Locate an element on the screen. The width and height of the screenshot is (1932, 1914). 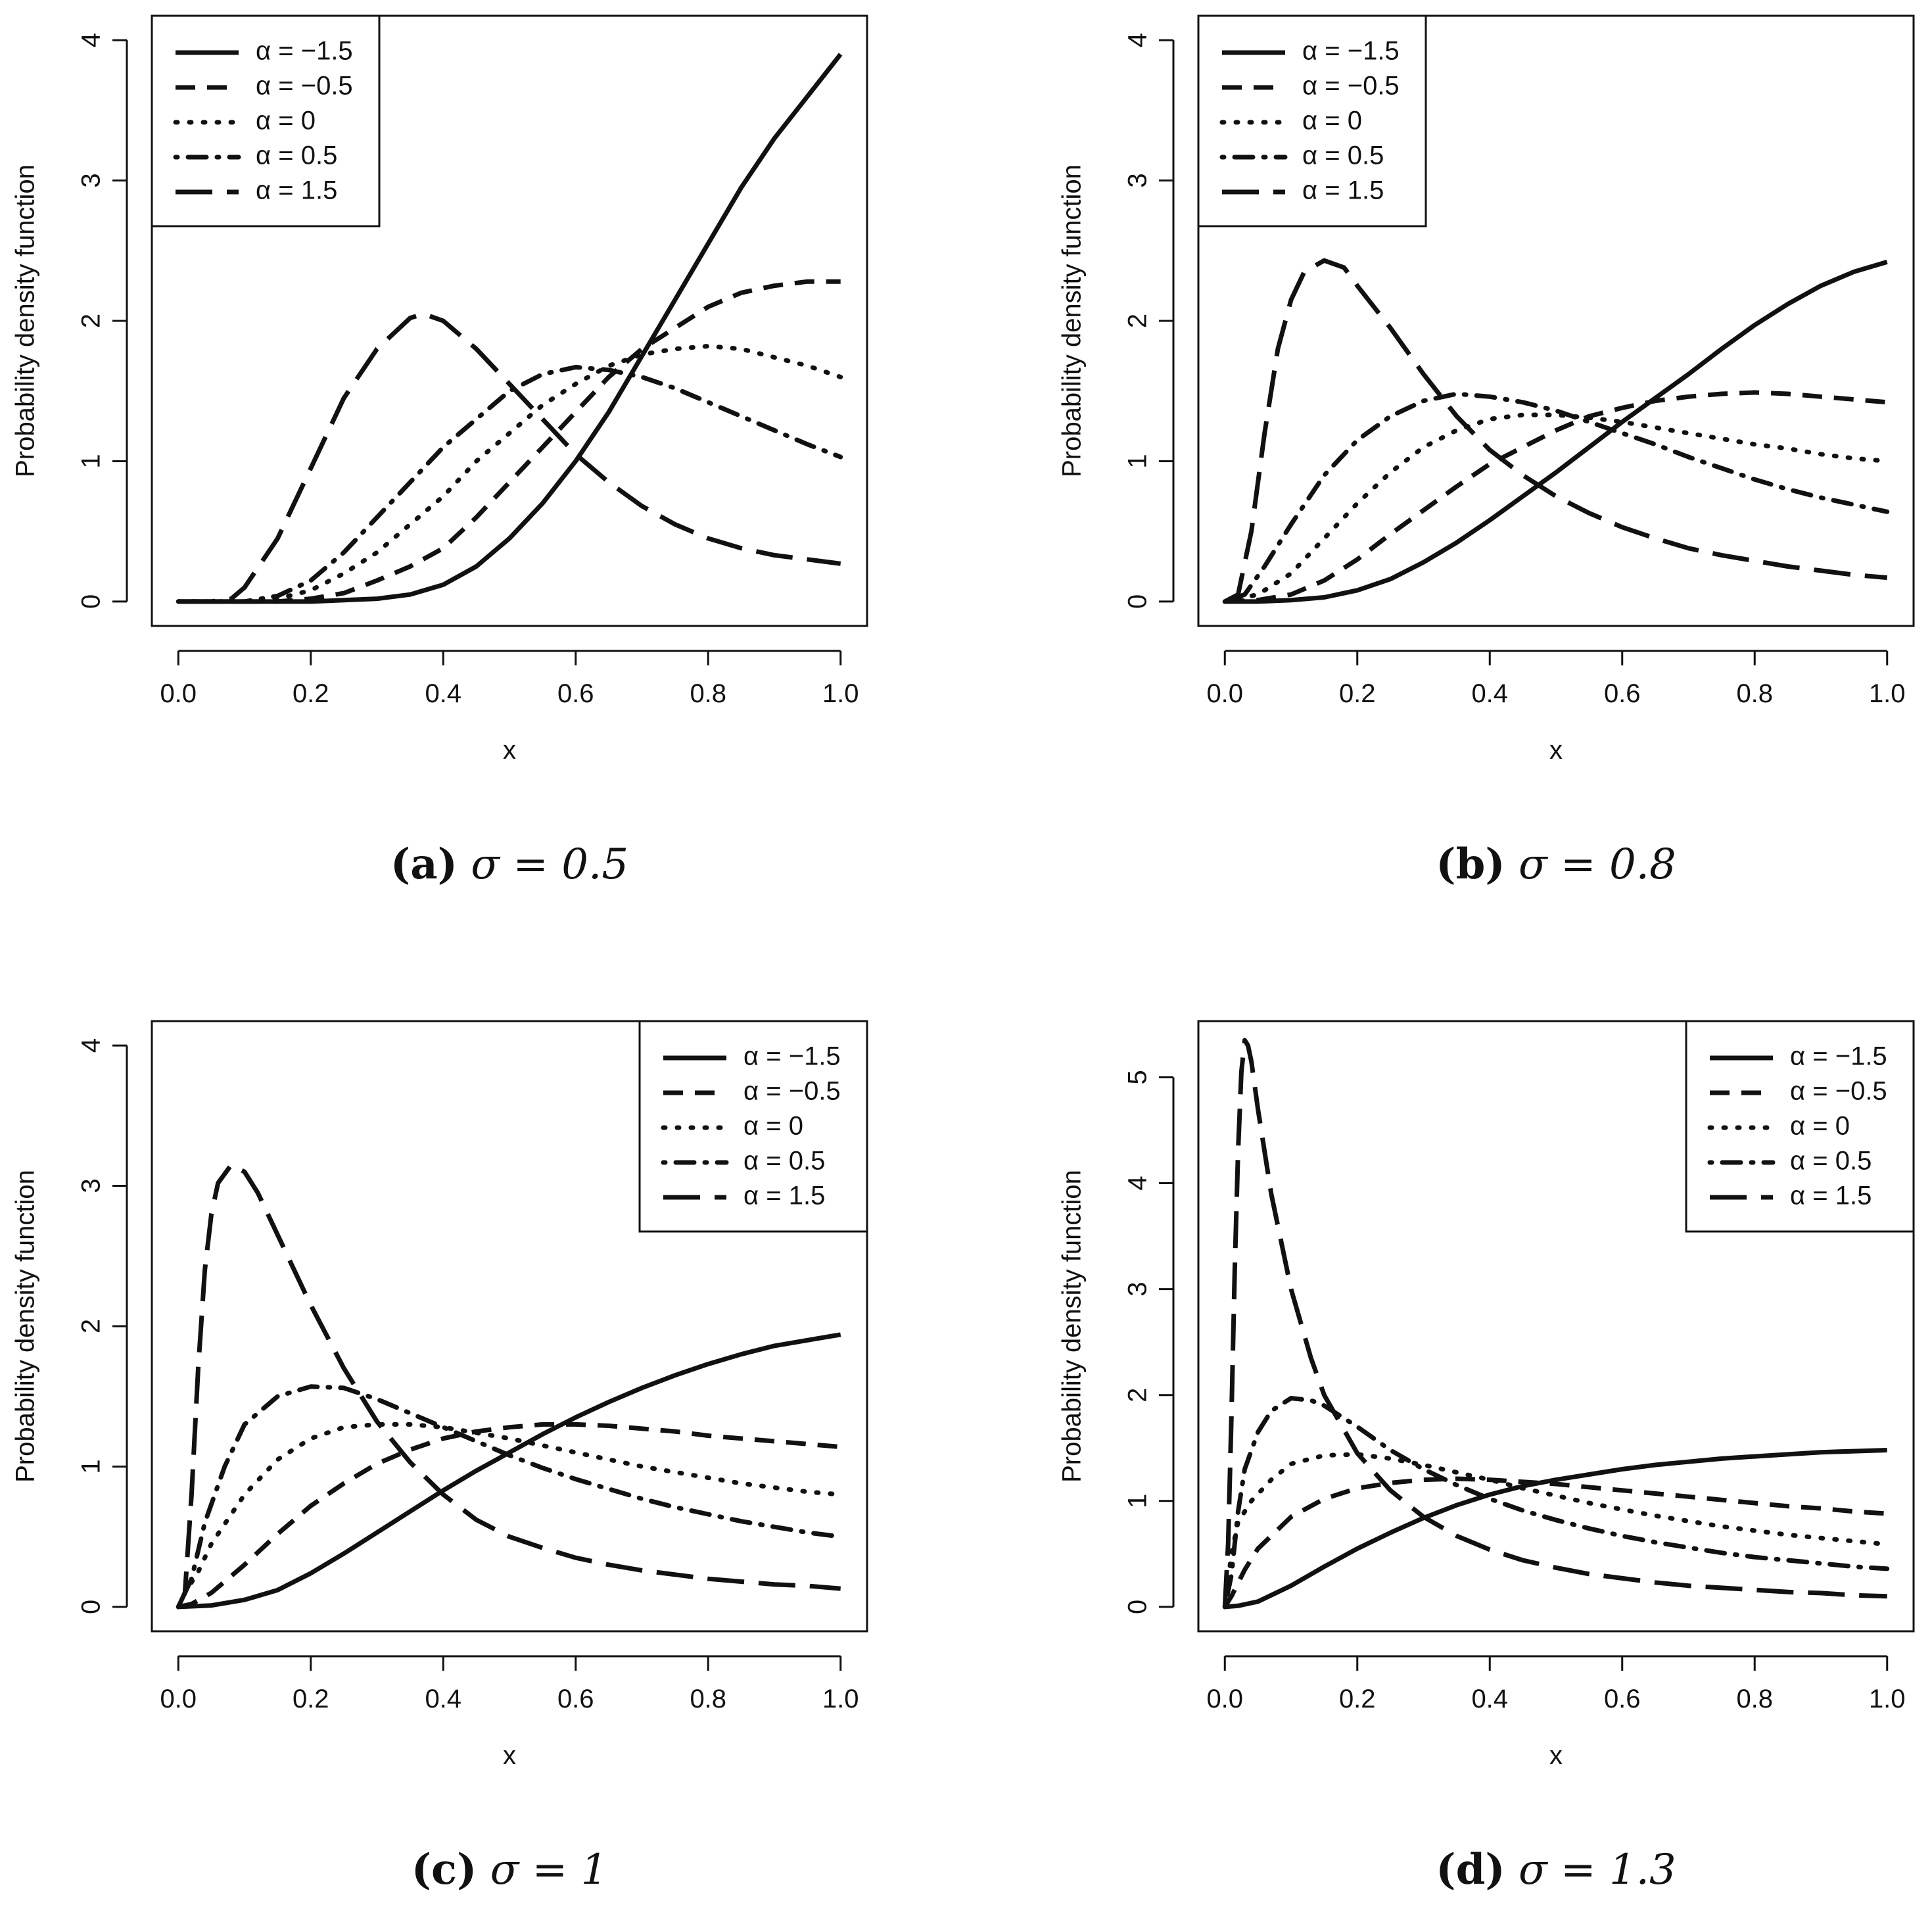
caption-equation: σ = 0.8 is located at coordinates (1591, 865).